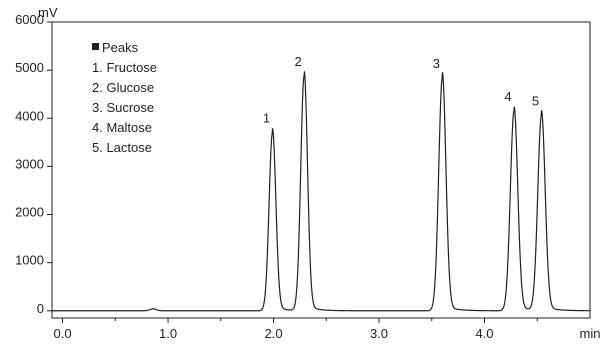 The width and height of the screenshot is (610, 344). I want to click on peak-label-4: 4, so click(507, 96).